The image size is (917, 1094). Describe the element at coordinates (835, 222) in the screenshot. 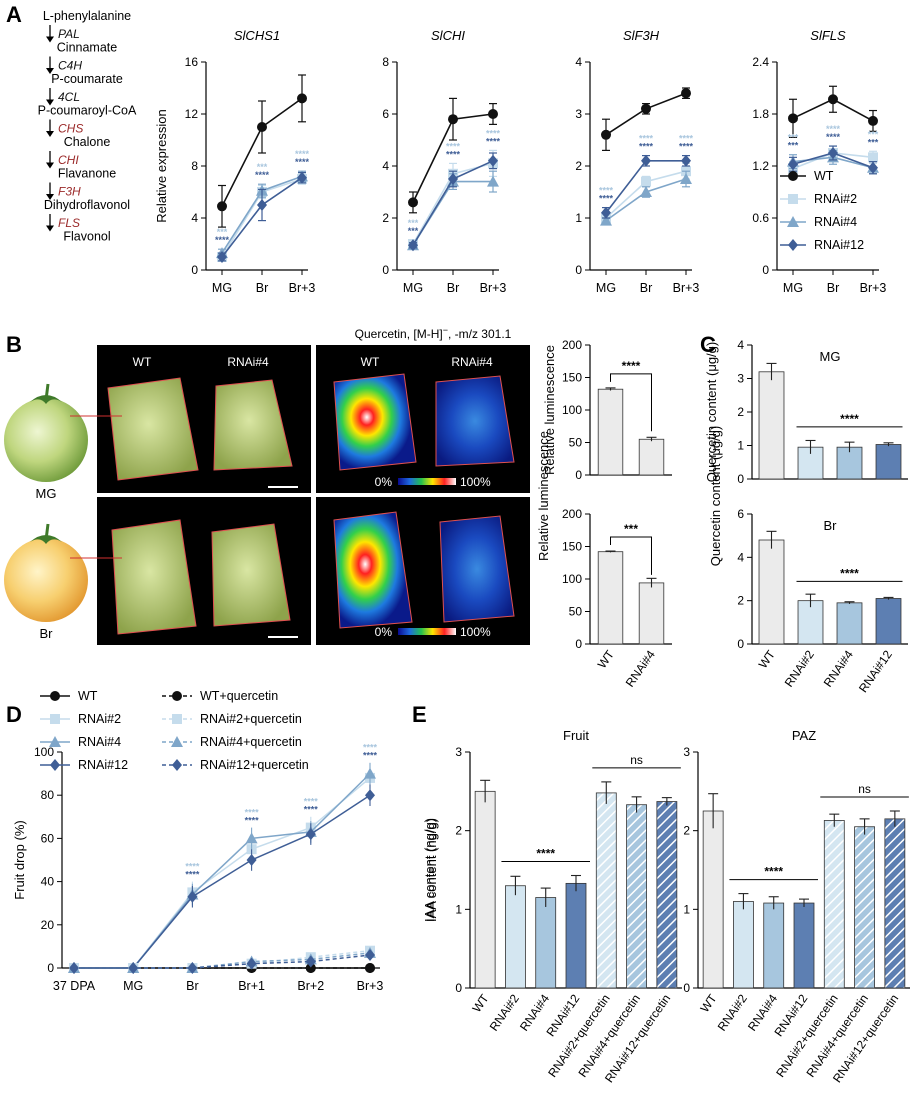

I see `legend-label: RNAi#4` at that location.